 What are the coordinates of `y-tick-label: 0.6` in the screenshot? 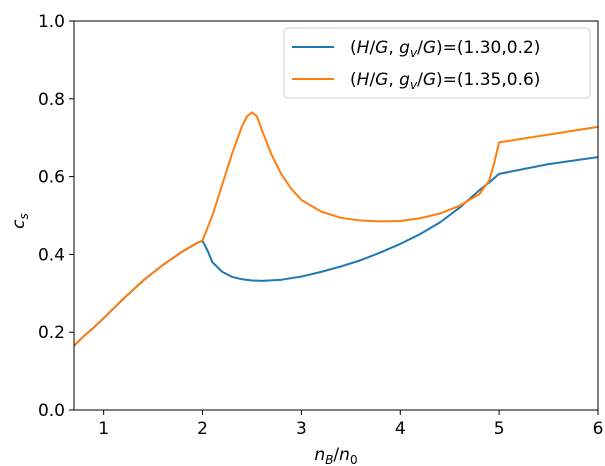 It's located at (51, 178).